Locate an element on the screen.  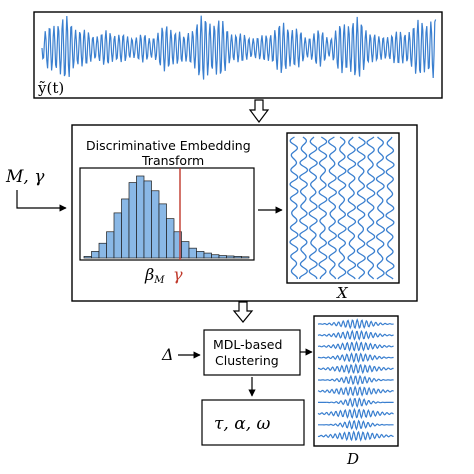
params-label: M, γ is located at coordinates (25, 177).